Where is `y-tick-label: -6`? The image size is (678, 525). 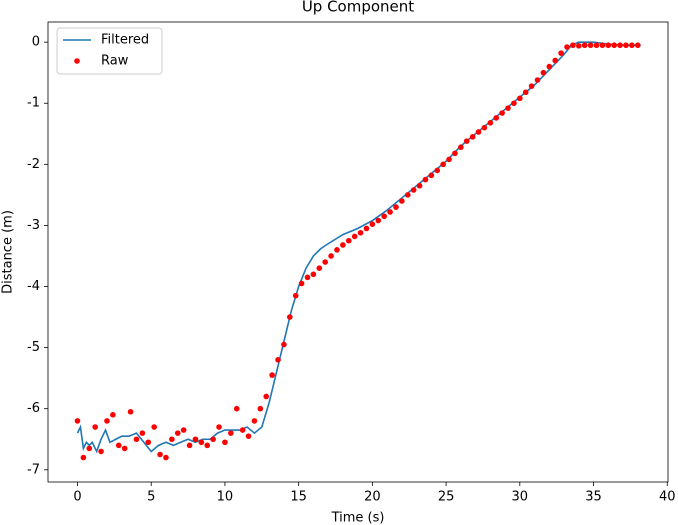
y-tick-label: -6 is located at coordinates (33, 408).